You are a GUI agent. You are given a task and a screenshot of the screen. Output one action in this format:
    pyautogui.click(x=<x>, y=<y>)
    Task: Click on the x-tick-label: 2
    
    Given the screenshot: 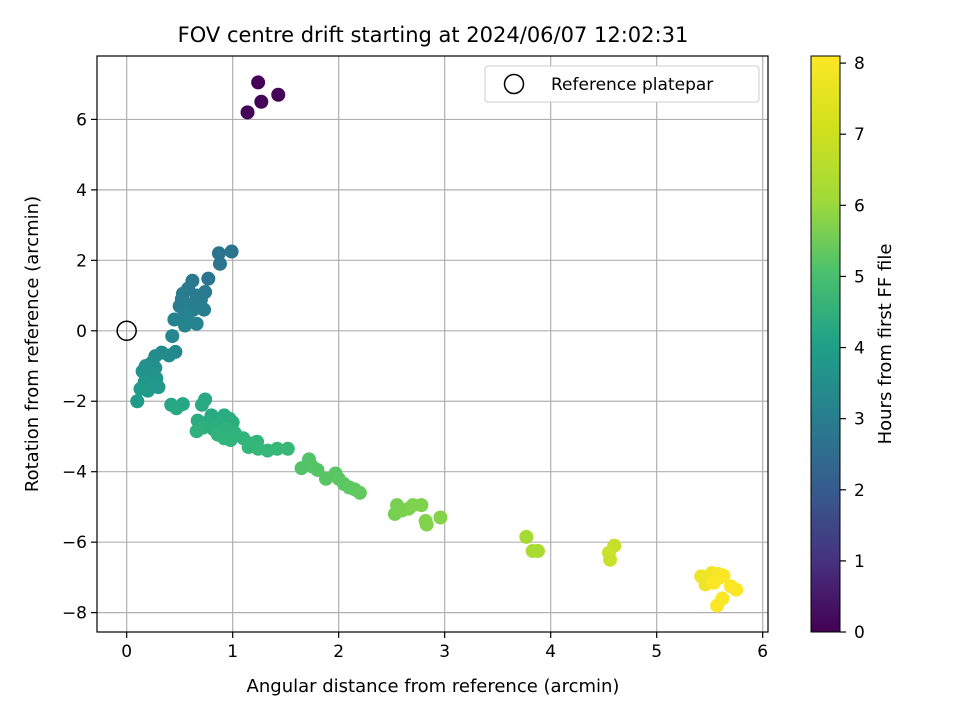 What is the action you would take?
    pyautogui.click(x=338, y=652)
    